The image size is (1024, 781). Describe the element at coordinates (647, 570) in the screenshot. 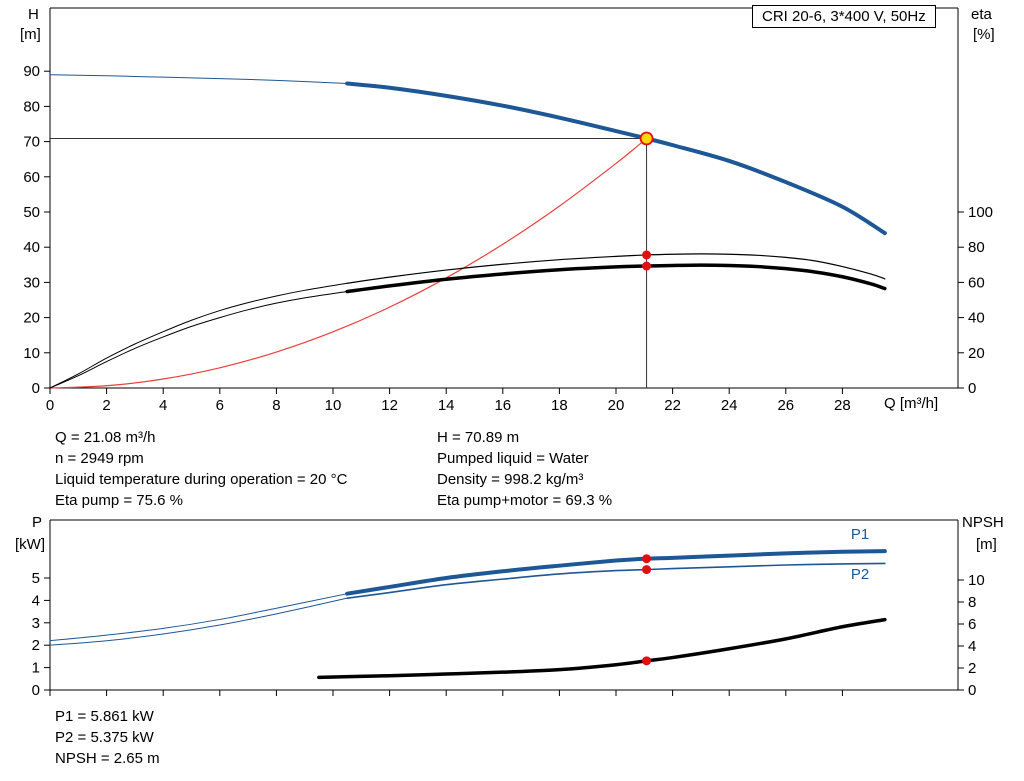

I see `p2-point` at that location.